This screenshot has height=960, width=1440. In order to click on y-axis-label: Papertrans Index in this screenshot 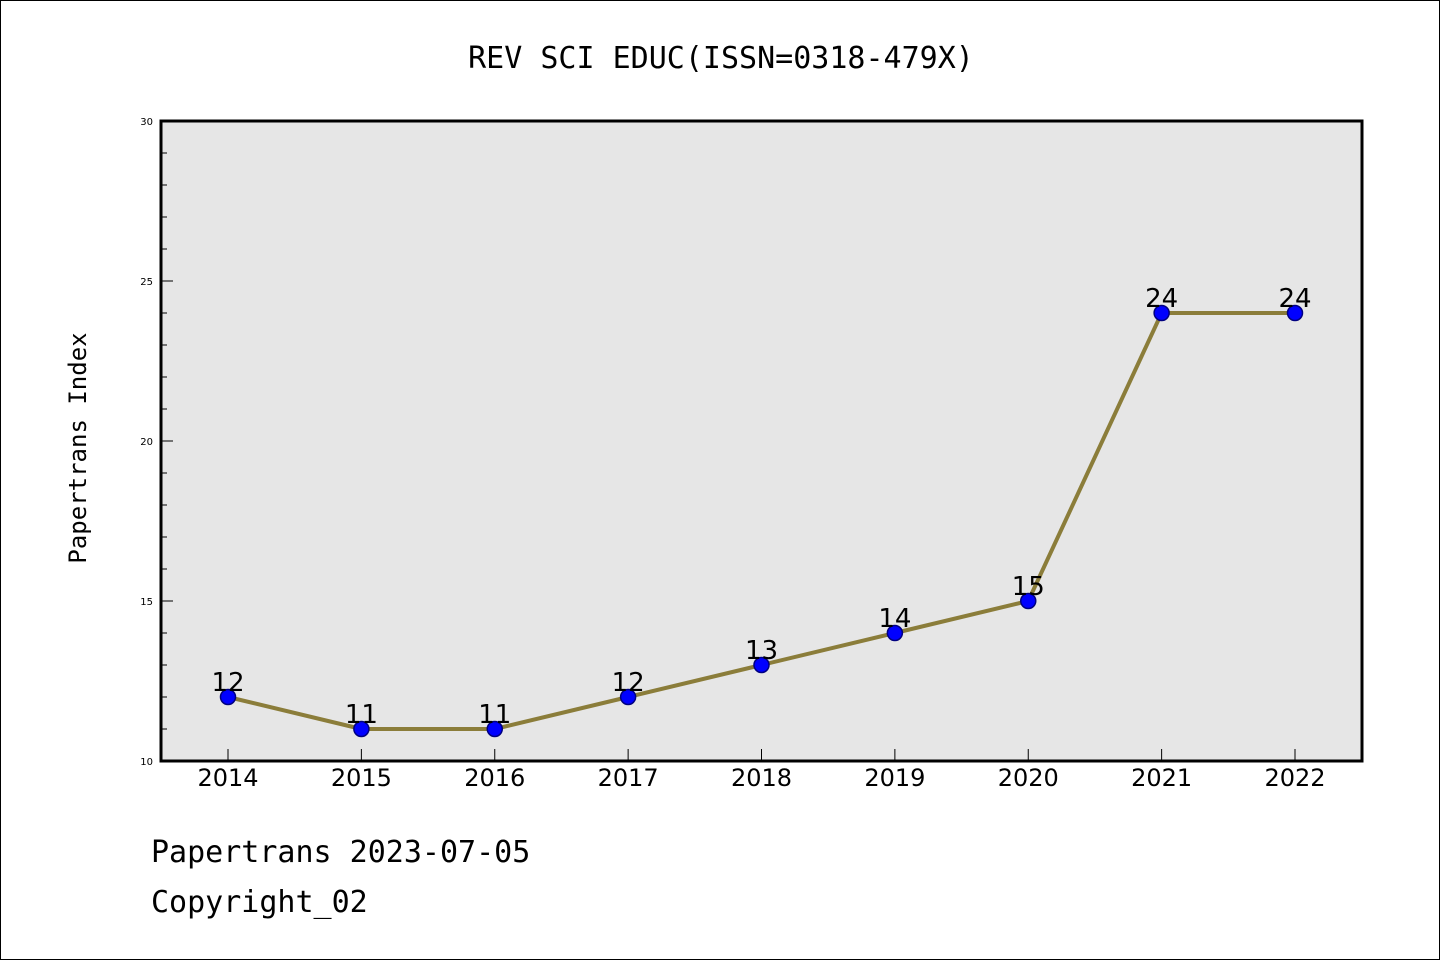, I will do `click(78, 447)`.